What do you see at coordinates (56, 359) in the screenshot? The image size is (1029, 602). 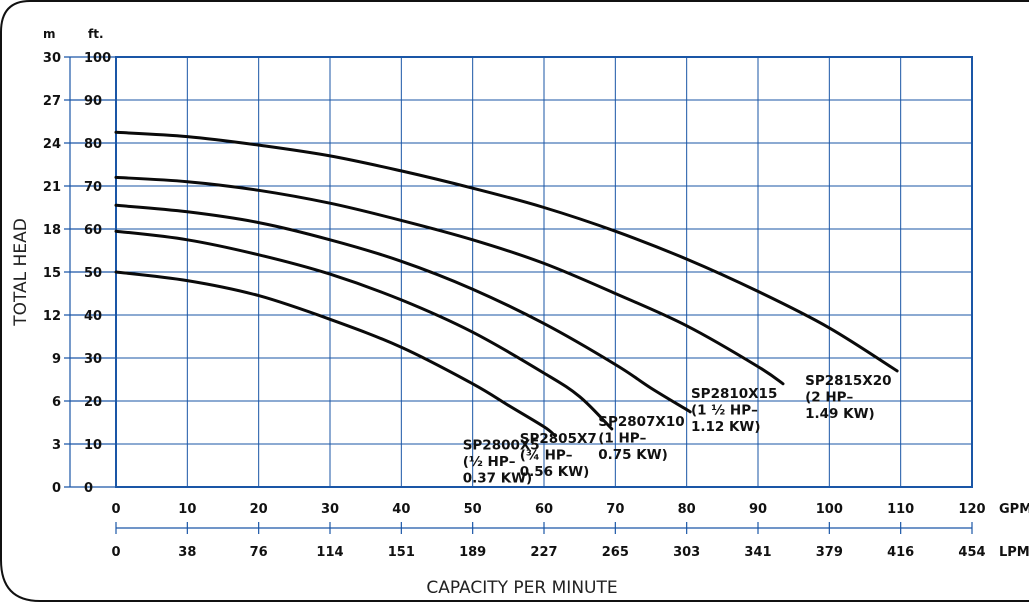 I see `y-tick-label-m: 9` at bounding box center [56, 359].